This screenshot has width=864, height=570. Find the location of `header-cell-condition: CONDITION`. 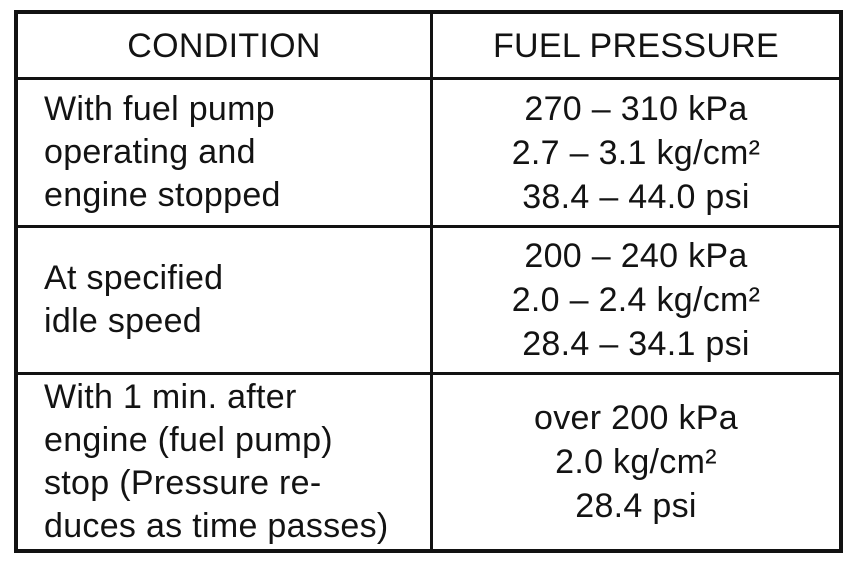

header-cell-condition: CONDITION is located at coordinates (224, 45).